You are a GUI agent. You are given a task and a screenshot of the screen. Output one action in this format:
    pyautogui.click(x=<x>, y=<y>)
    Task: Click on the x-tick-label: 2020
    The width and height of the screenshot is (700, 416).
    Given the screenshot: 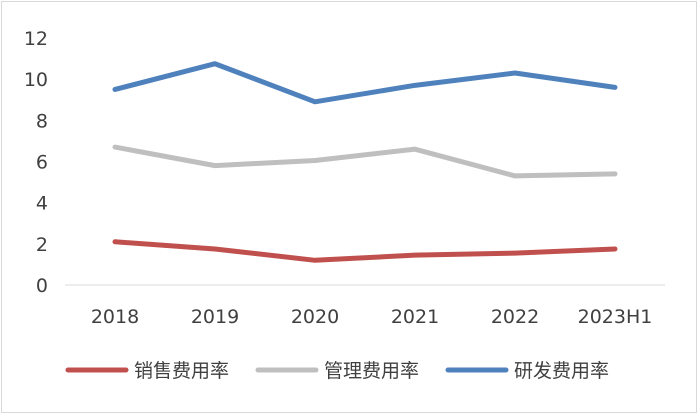 What is the action you would take?
    pyautogui.click(x=315, y=317)
    